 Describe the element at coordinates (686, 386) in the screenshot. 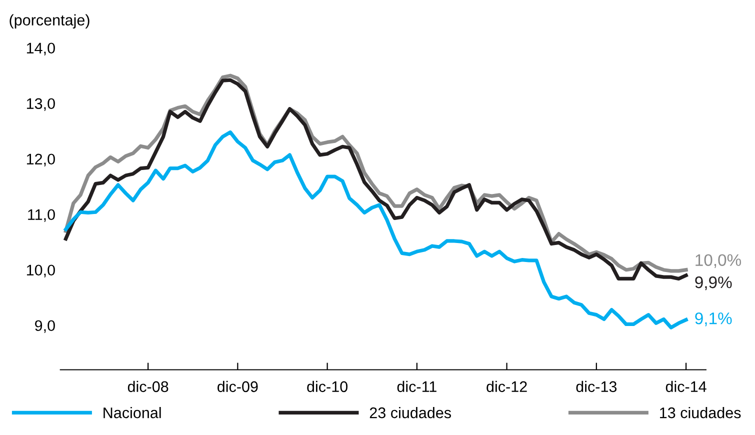

I see `x-tick-label: dic-14` at that location.